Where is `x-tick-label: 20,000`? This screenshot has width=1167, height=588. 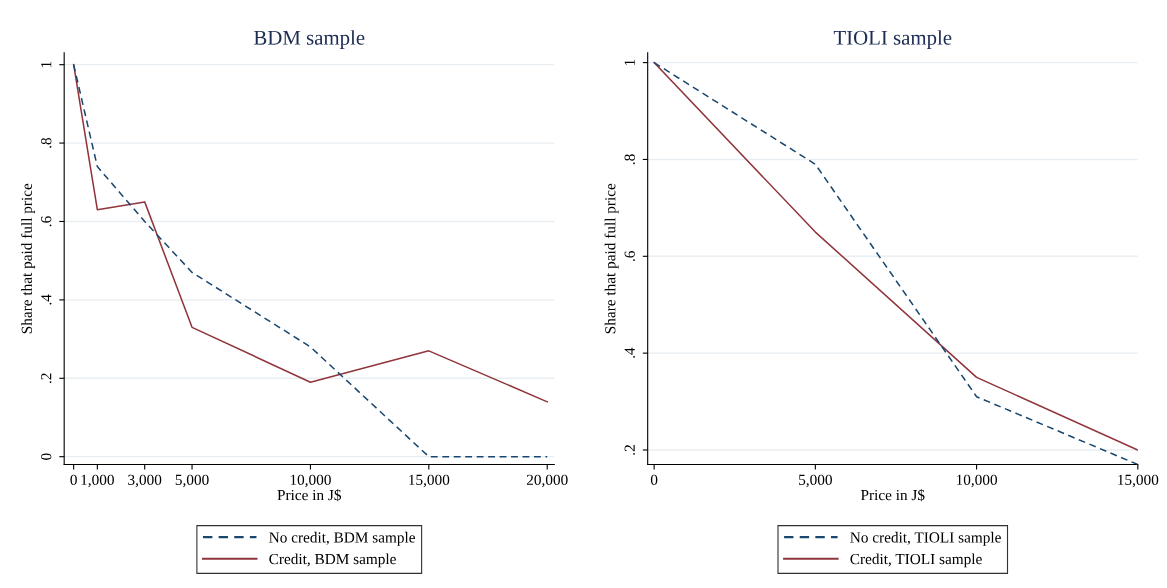 x-tick-label: 20,000 is located at coordinates (547, 481).